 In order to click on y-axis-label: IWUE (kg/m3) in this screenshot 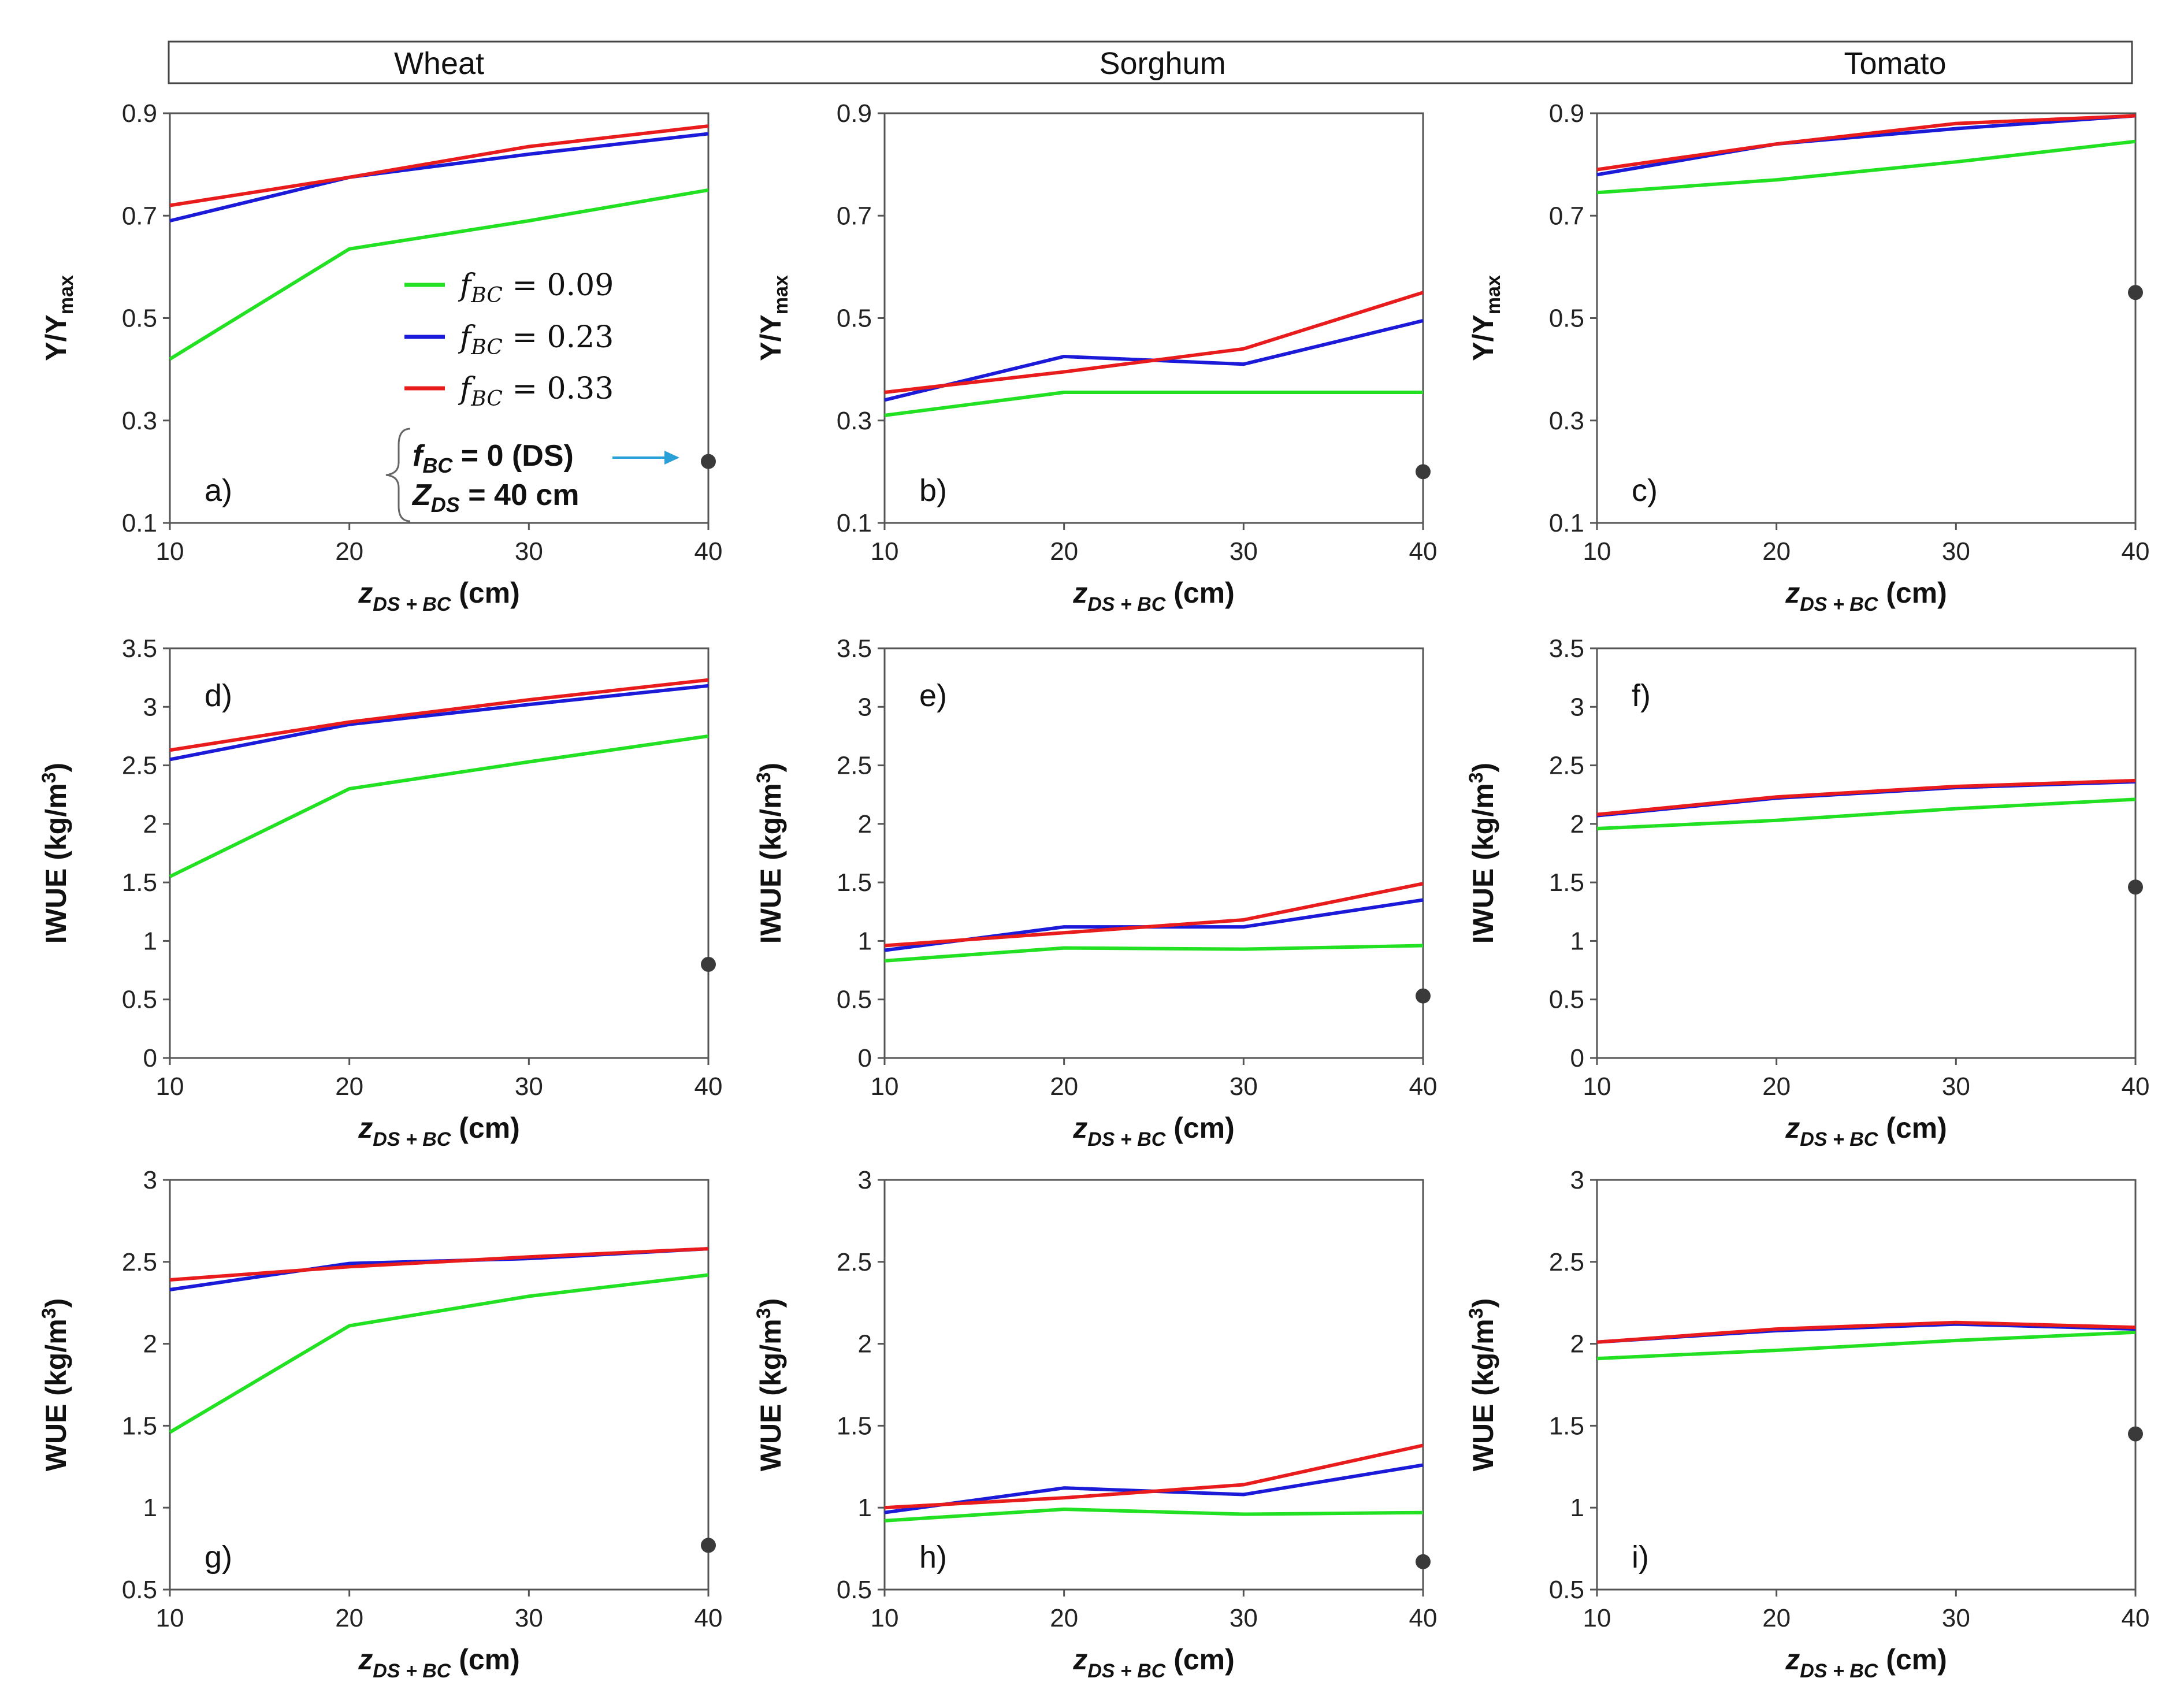, I will do `click(1482, 853)`.